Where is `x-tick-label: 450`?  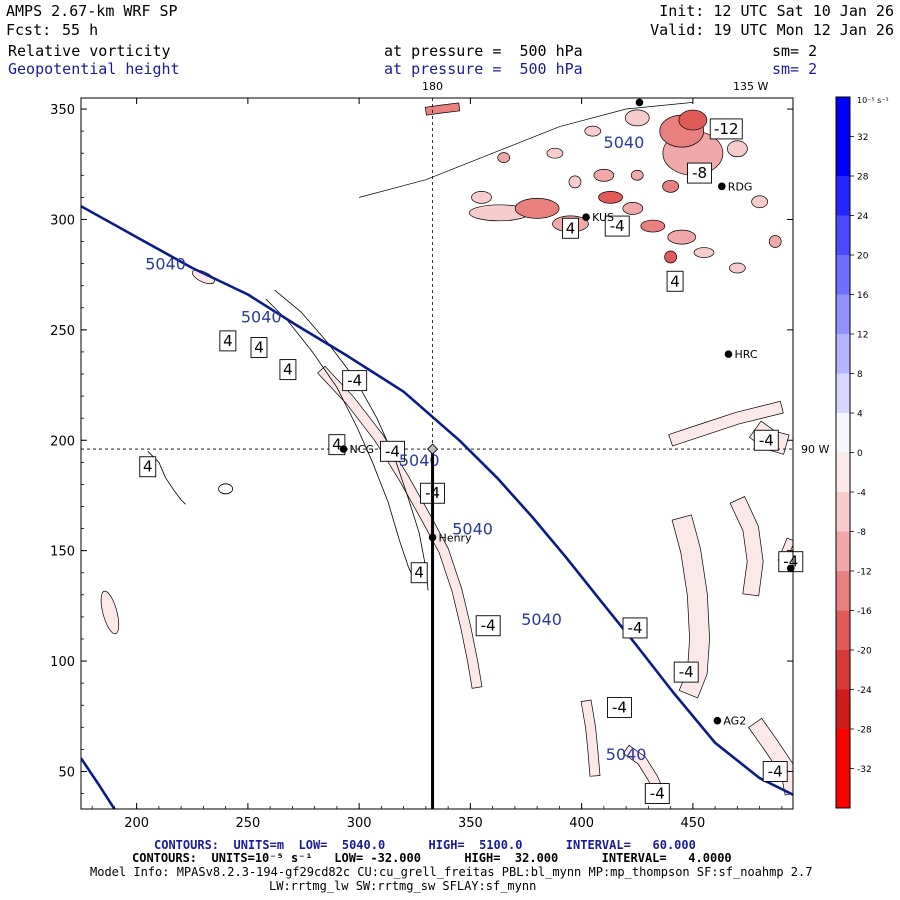 x-tick-label: 450 is located at coordinates (692, 823).